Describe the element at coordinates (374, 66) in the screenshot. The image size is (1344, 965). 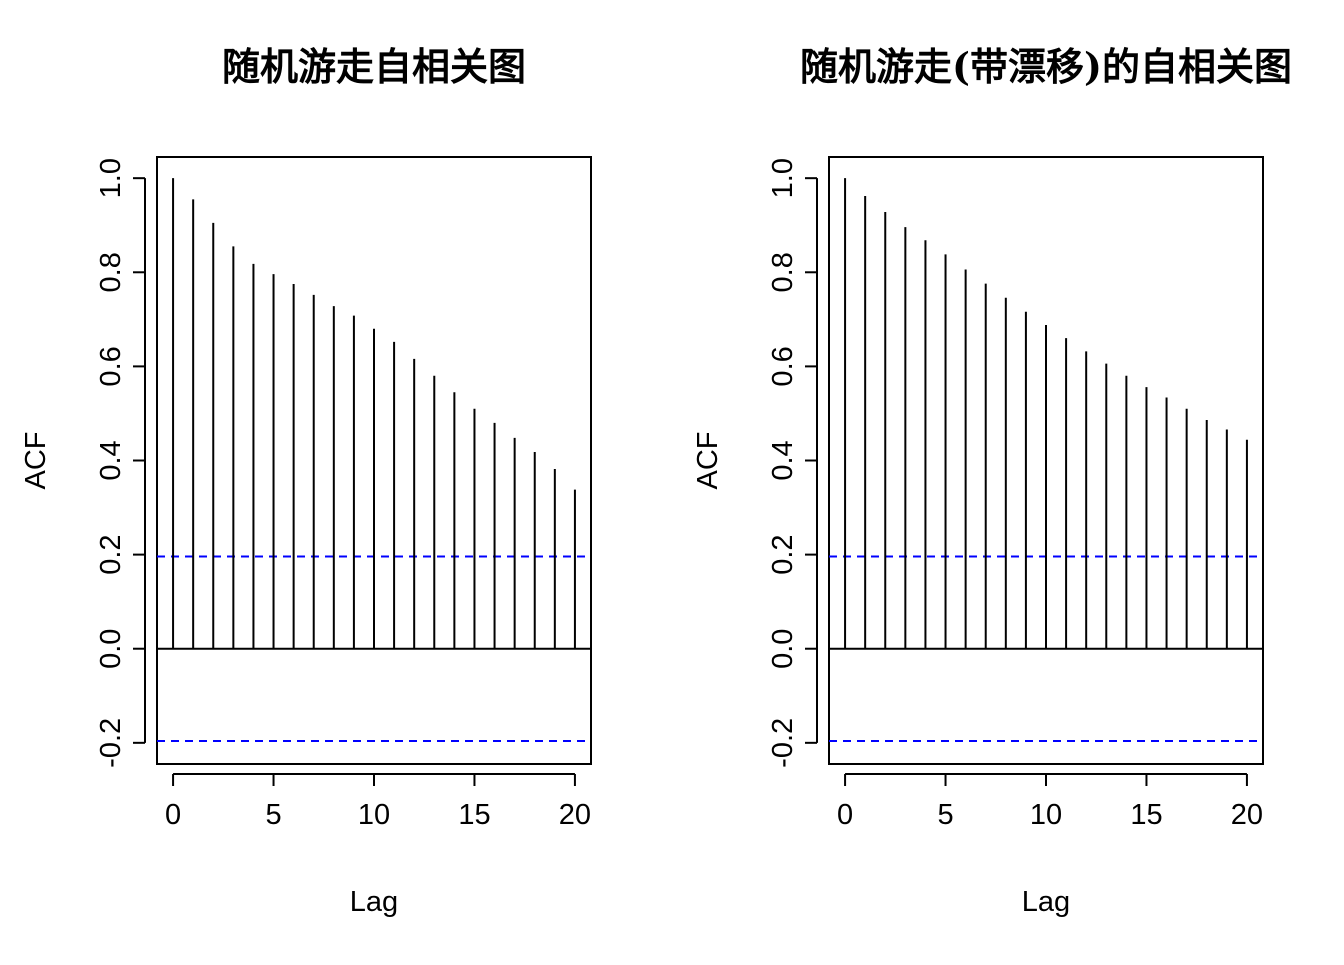
I see `chart-title: 随机游走自相关图` at that location.